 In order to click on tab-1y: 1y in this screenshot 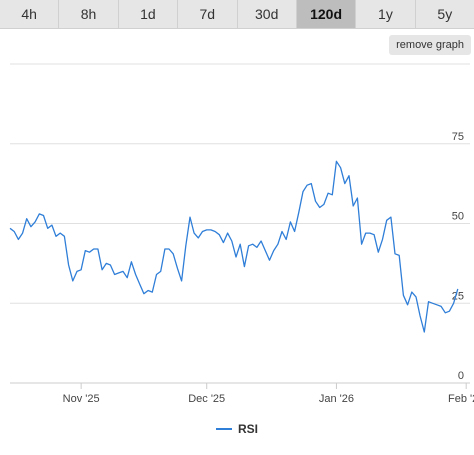, I will do `click(386, 14)`.